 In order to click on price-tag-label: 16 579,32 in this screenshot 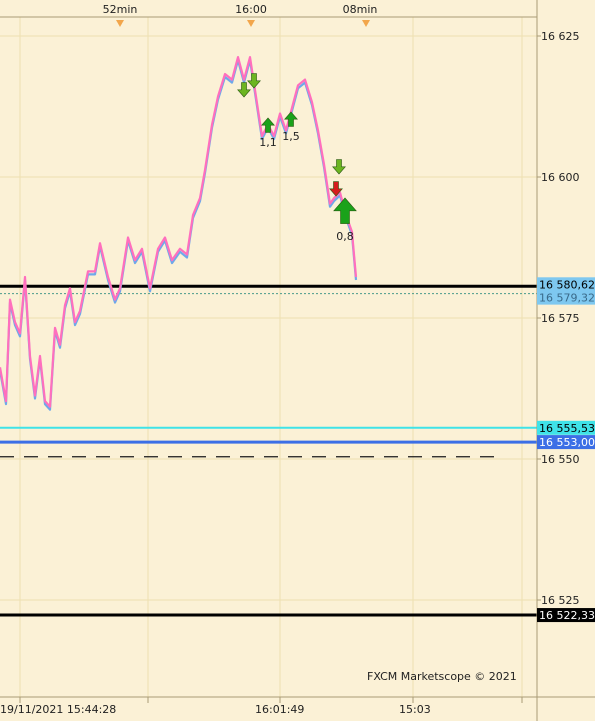, I will do `click(567, 298)`.